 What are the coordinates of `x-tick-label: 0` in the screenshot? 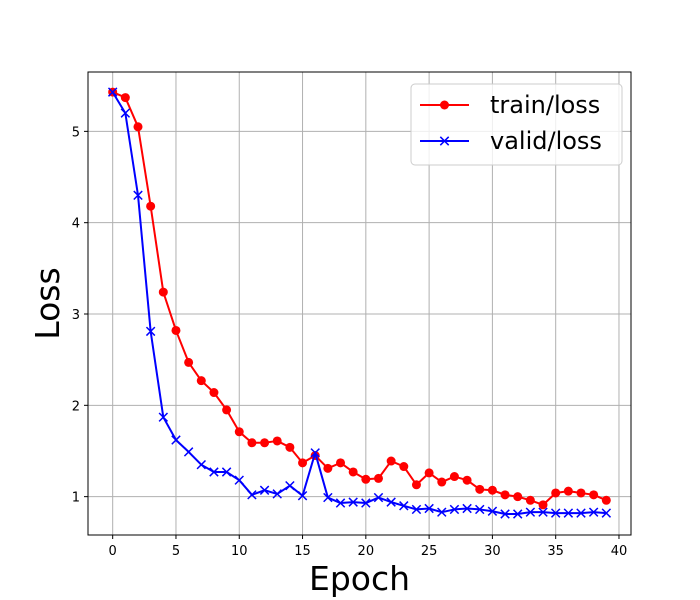 It's located at (113, 551).